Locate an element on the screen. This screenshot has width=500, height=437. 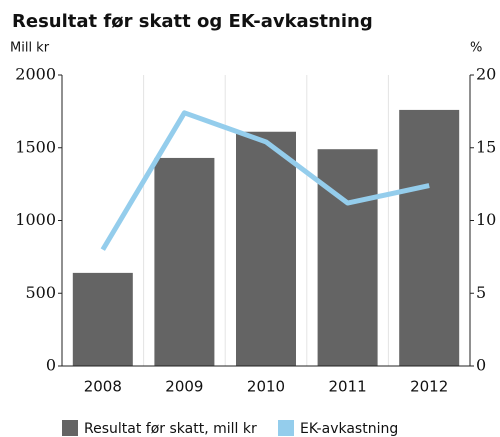
legend-label: EK-avkastning is located at coordinates (349, 429).